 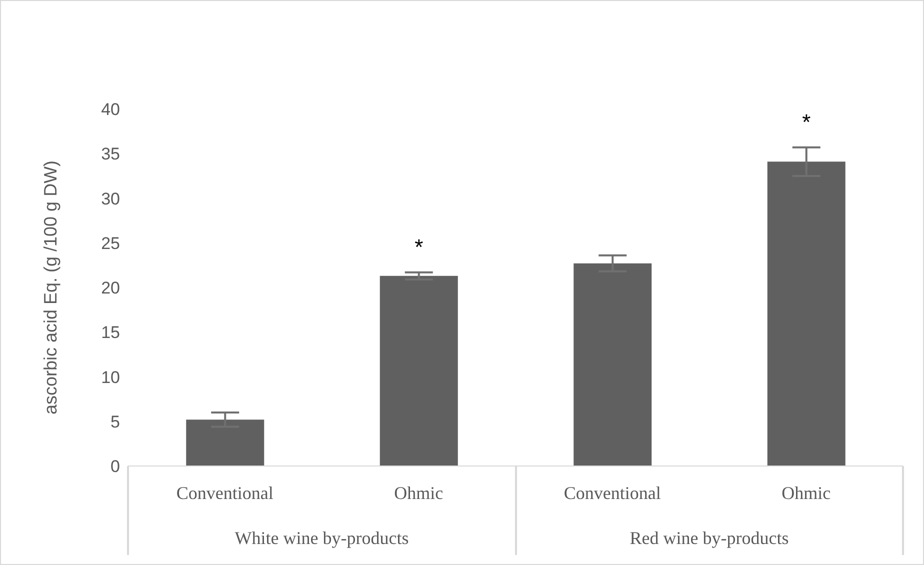 What do you see at coordinates (110, 198) in the screenshot?
I see `y-tick-label: 30` at bounding box center [110, 198].